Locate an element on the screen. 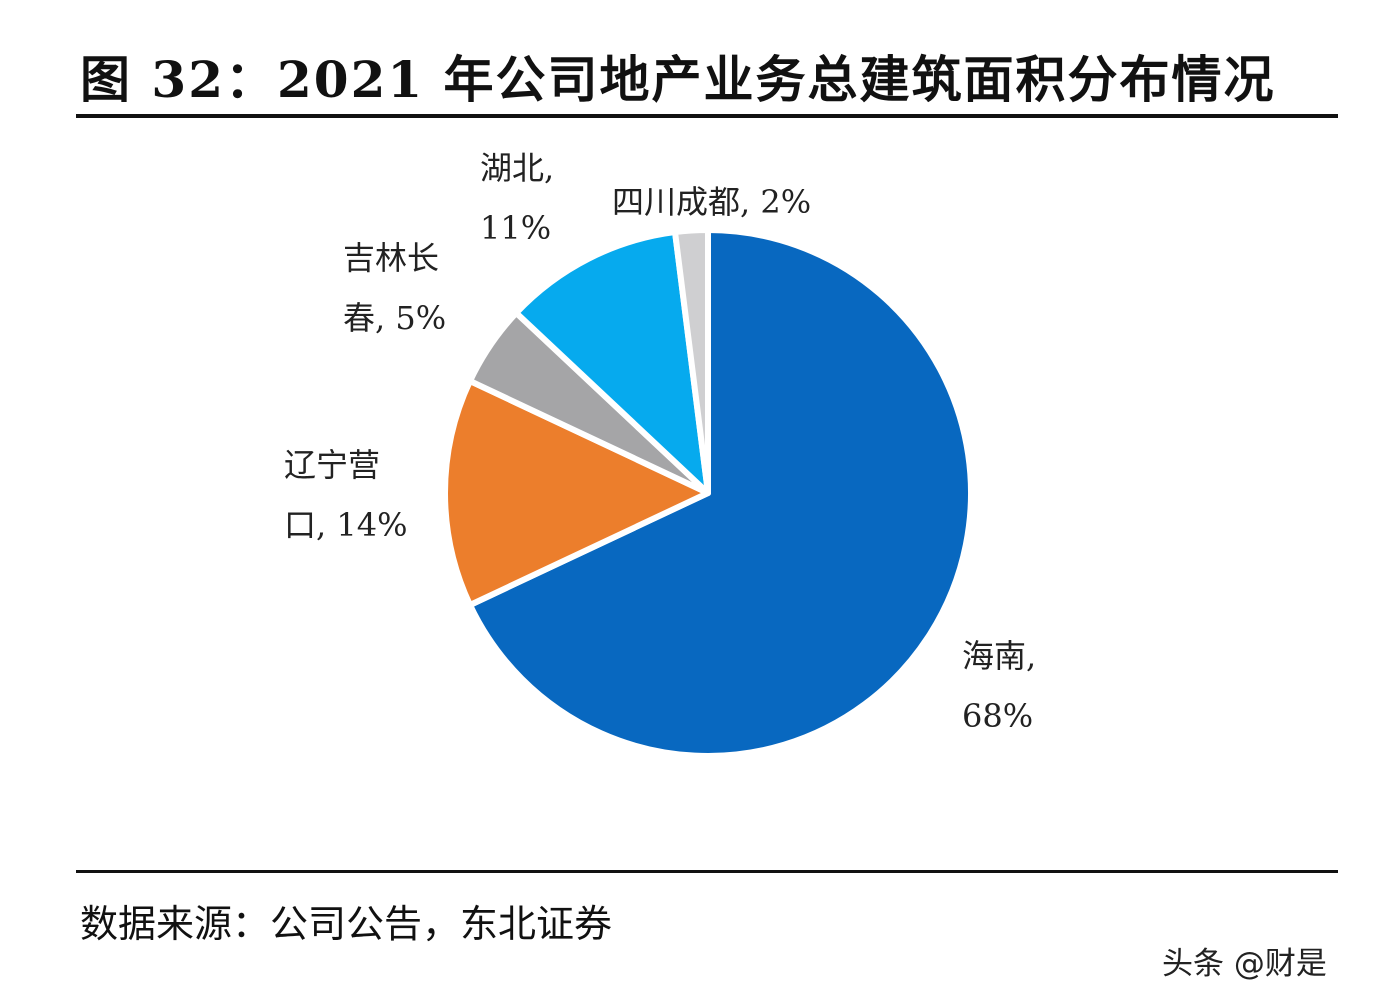  source-divider is located at coordinates (707, 871).